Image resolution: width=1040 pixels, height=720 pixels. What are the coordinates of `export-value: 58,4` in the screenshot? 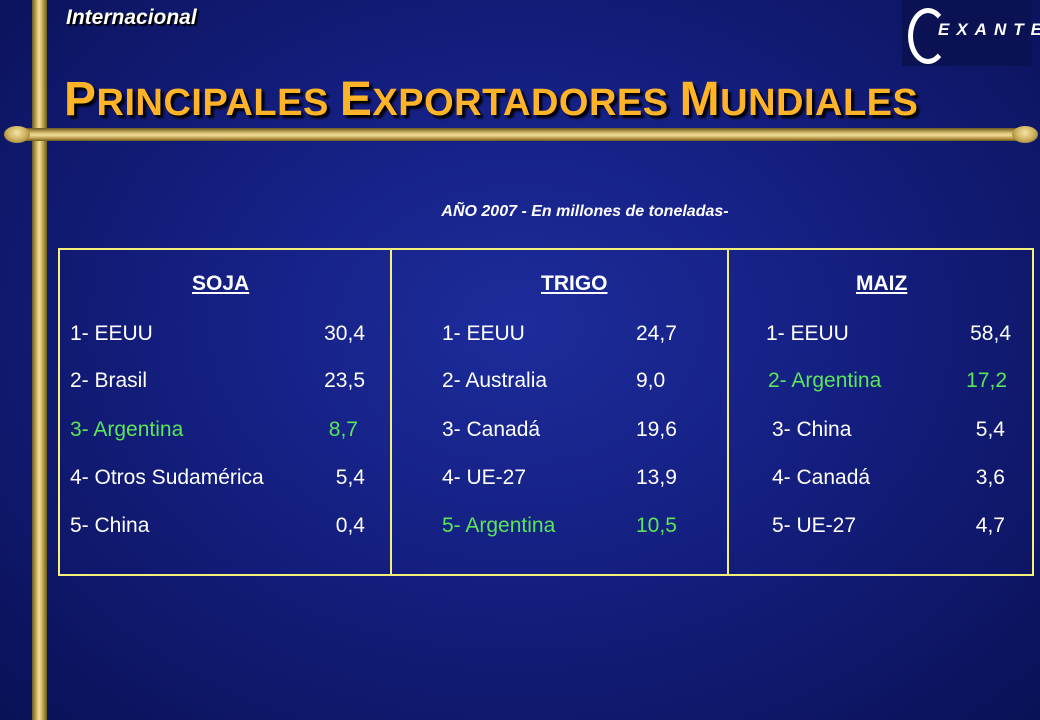 It's located at (990, 333).